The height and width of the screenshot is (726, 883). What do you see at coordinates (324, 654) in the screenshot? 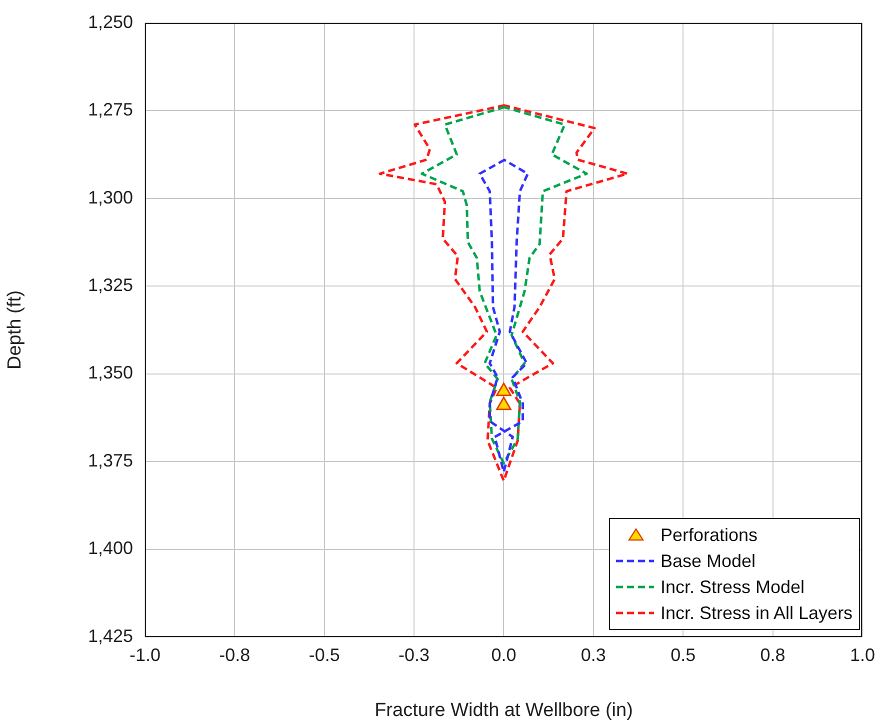
I see `x-tick-label: -0.5` at bounding box center [324, 654].